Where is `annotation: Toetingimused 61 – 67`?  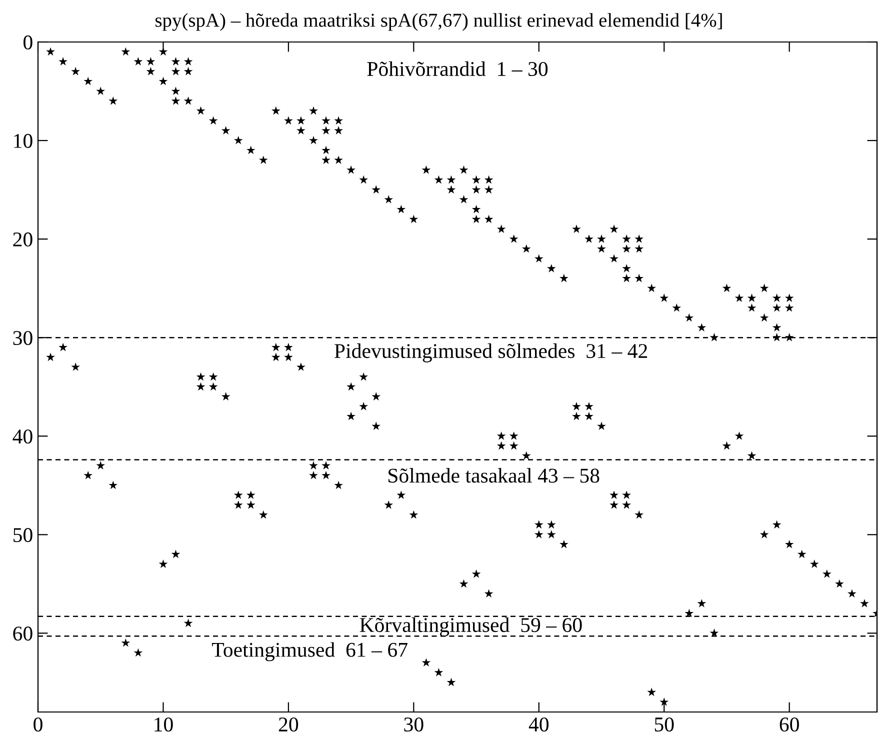 annotation: Toetingimused 61 – 67 is located at coordinates (310, 652).